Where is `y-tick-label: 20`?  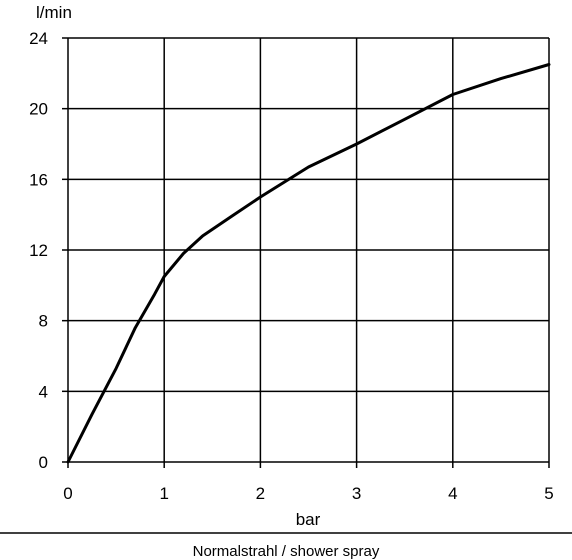
y-tick-label: 20 is located at coordinates (38, 109).